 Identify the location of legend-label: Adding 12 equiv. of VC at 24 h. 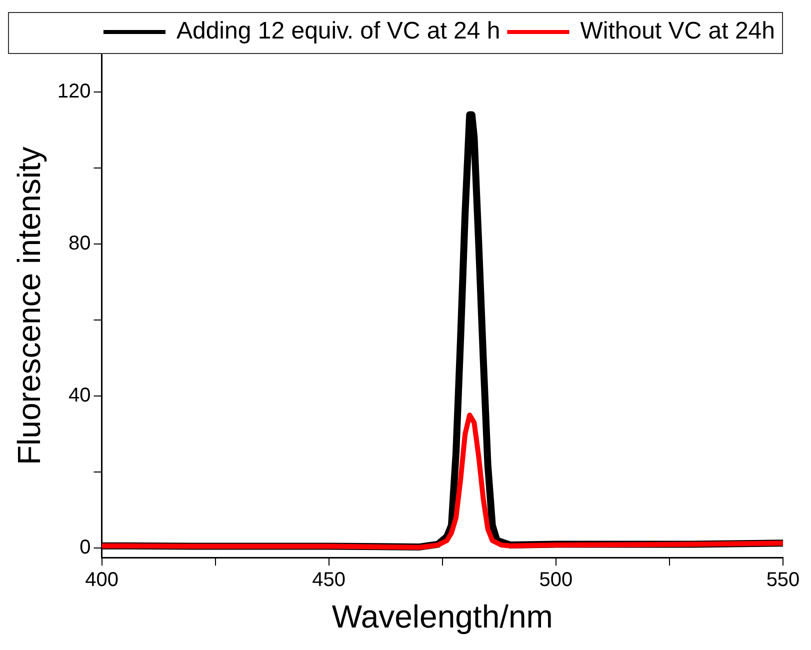
(338, 31).